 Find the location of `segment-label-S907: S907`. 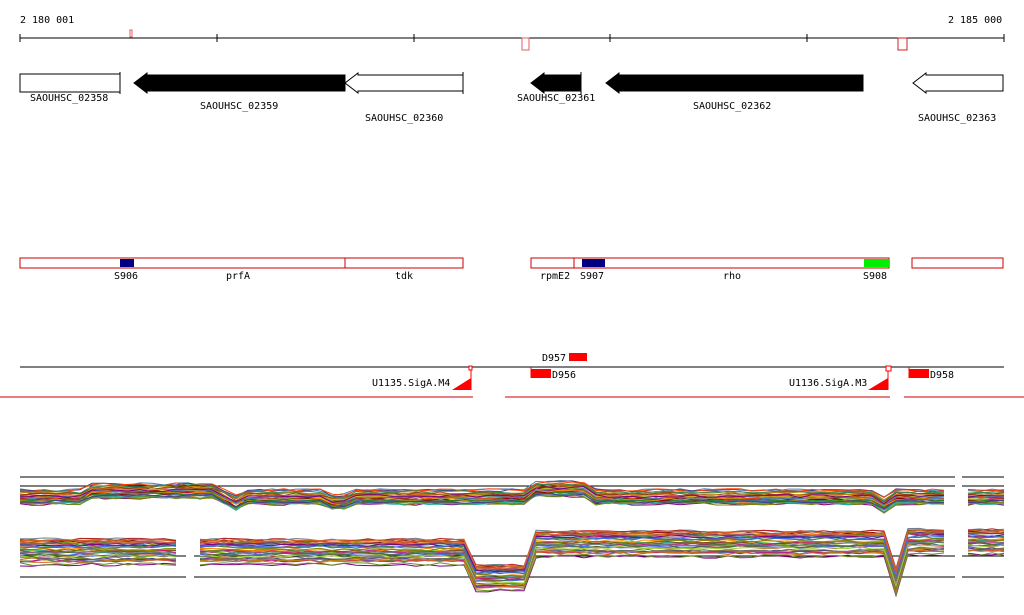

segment-label-S907: S907 is located at coordinates (592, 276).